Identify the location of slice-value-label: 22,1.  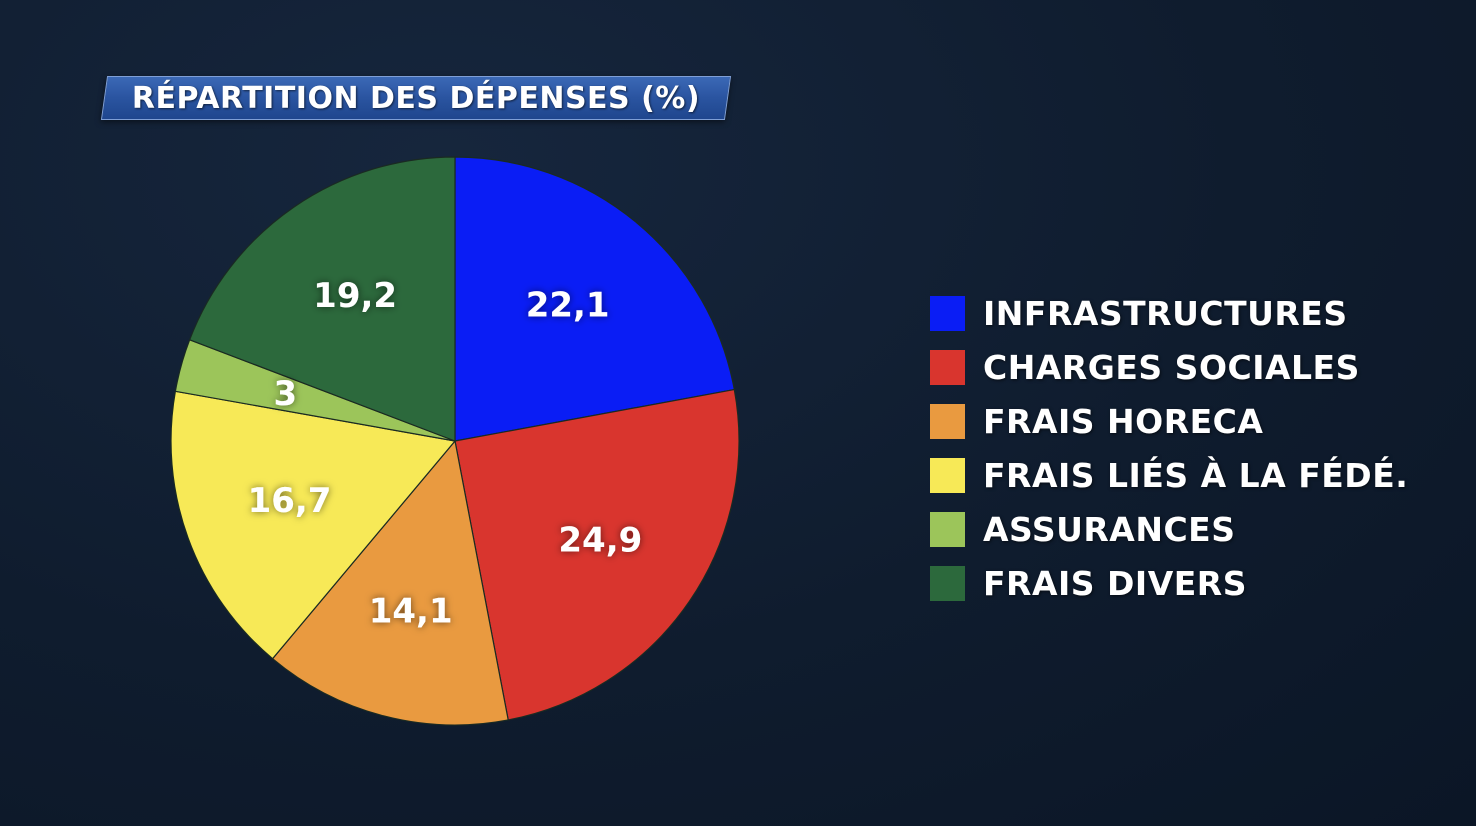
(568, 306).